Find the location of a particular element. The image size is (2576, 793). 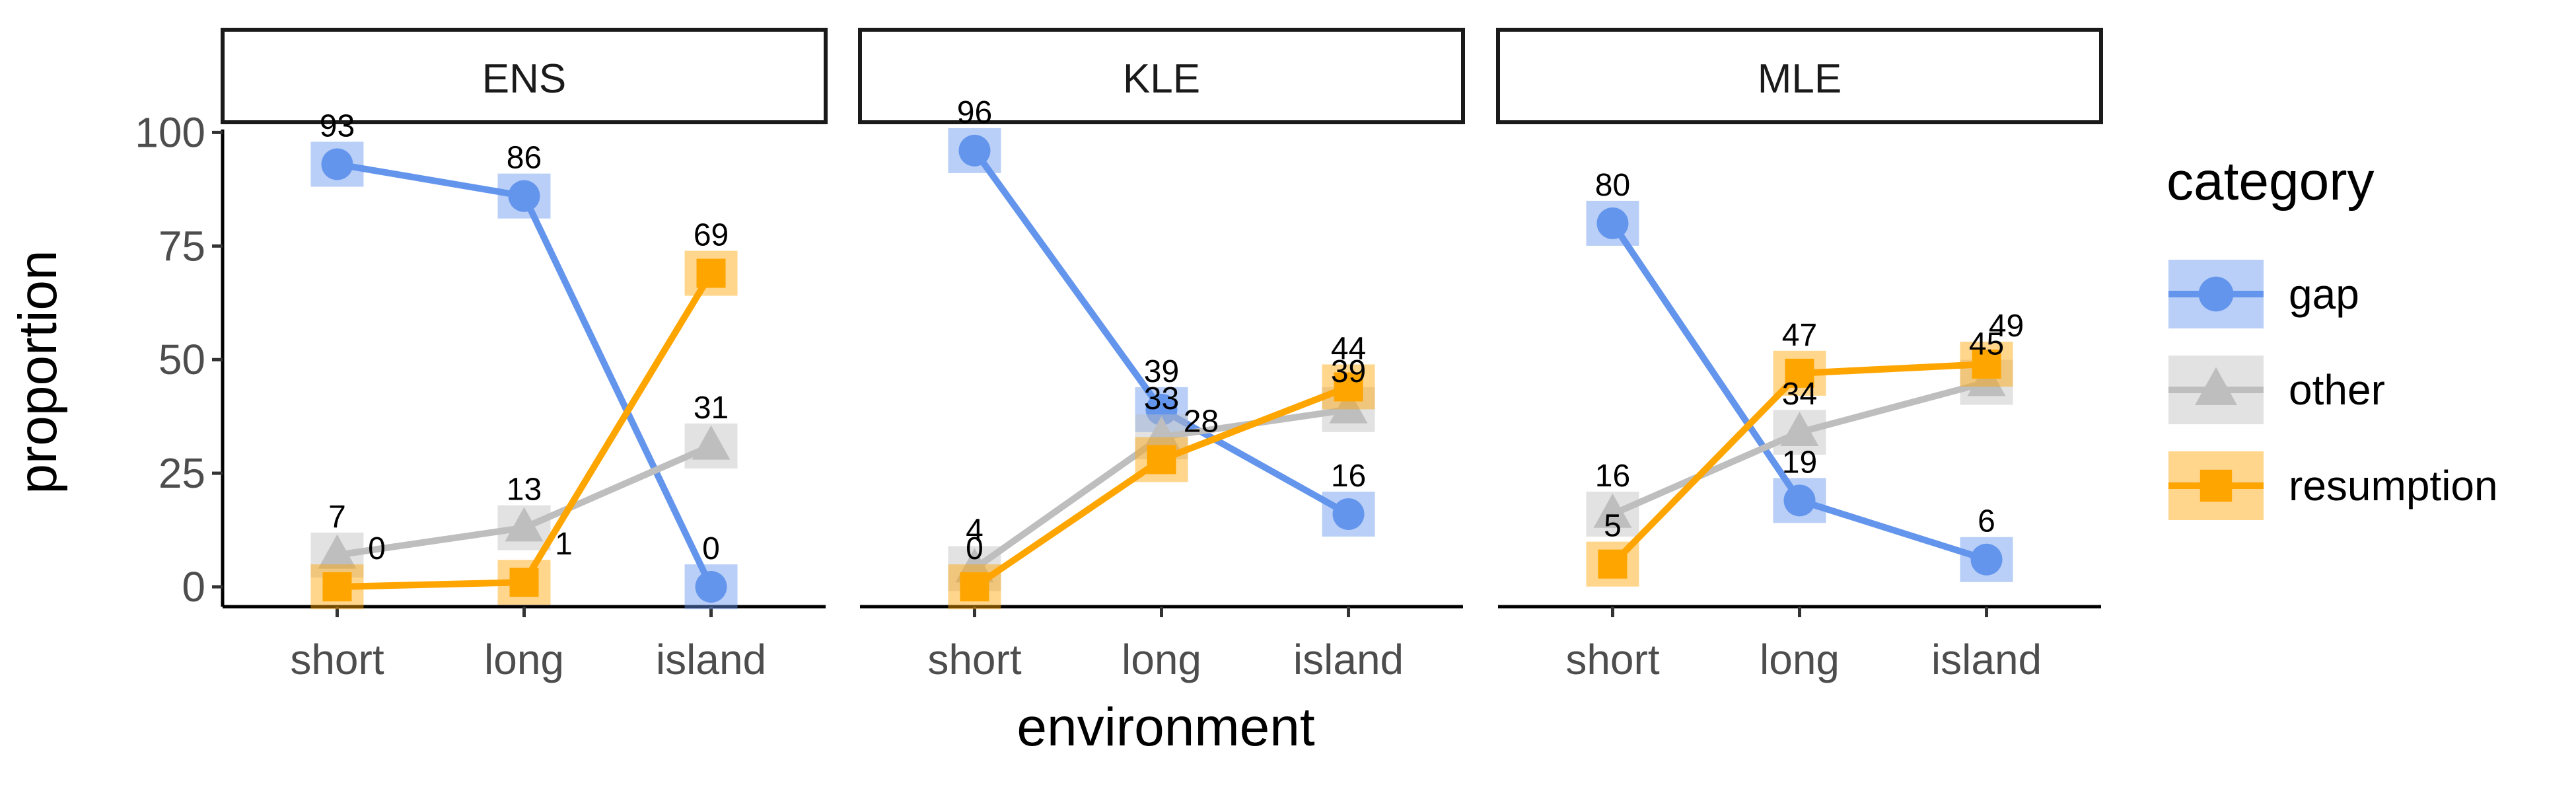

data-label-other: 34 is located at coordinates (1800, 395).